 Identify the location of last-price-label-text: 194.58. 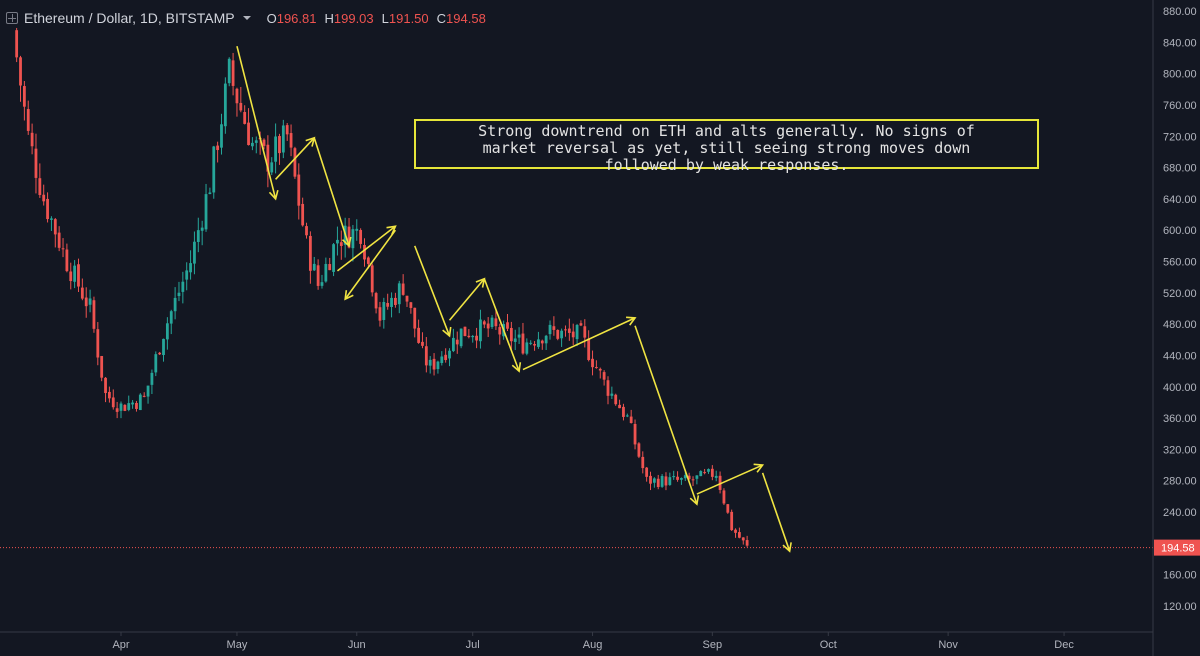
(1178, 549).